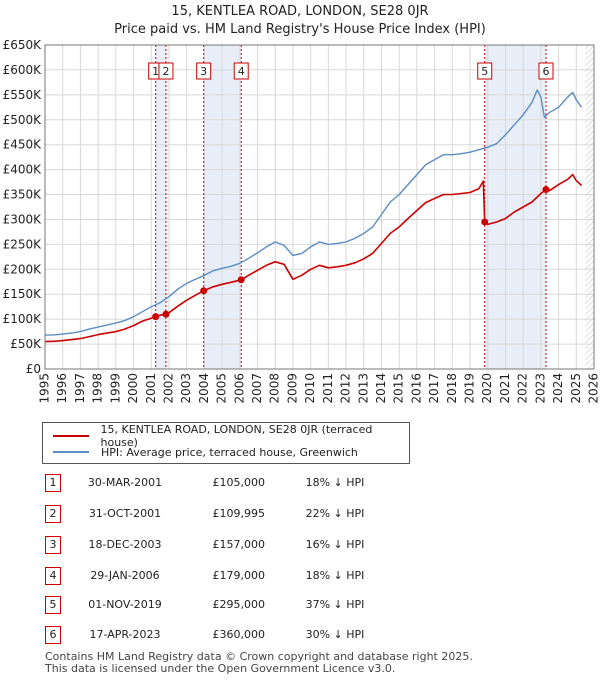 The height and width of the screenshot is (680, 600). What do you see at coordinates (222, 388) in the screenshot?
I see `x-tick-label: 2005` at bounding box center [222, 388].